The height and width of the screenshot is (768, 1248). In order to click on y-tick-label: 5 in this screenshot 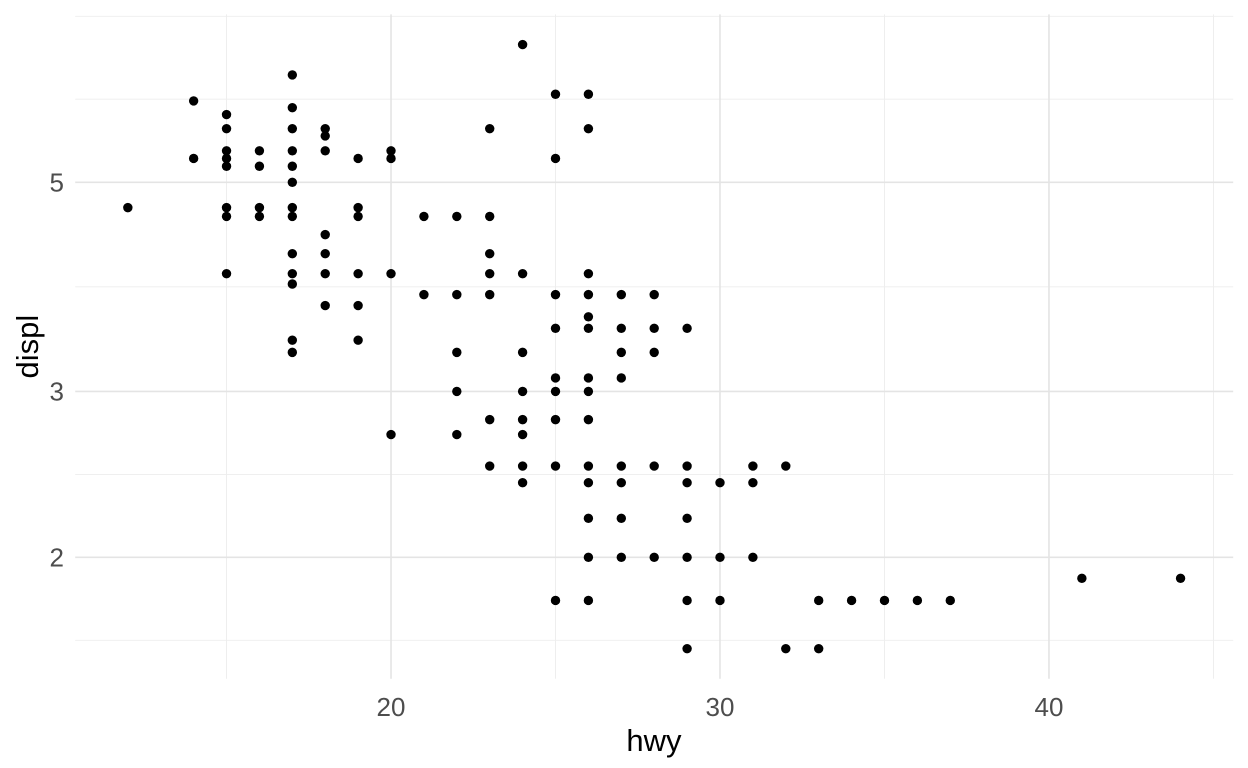, I will do `click(57, 182)`.